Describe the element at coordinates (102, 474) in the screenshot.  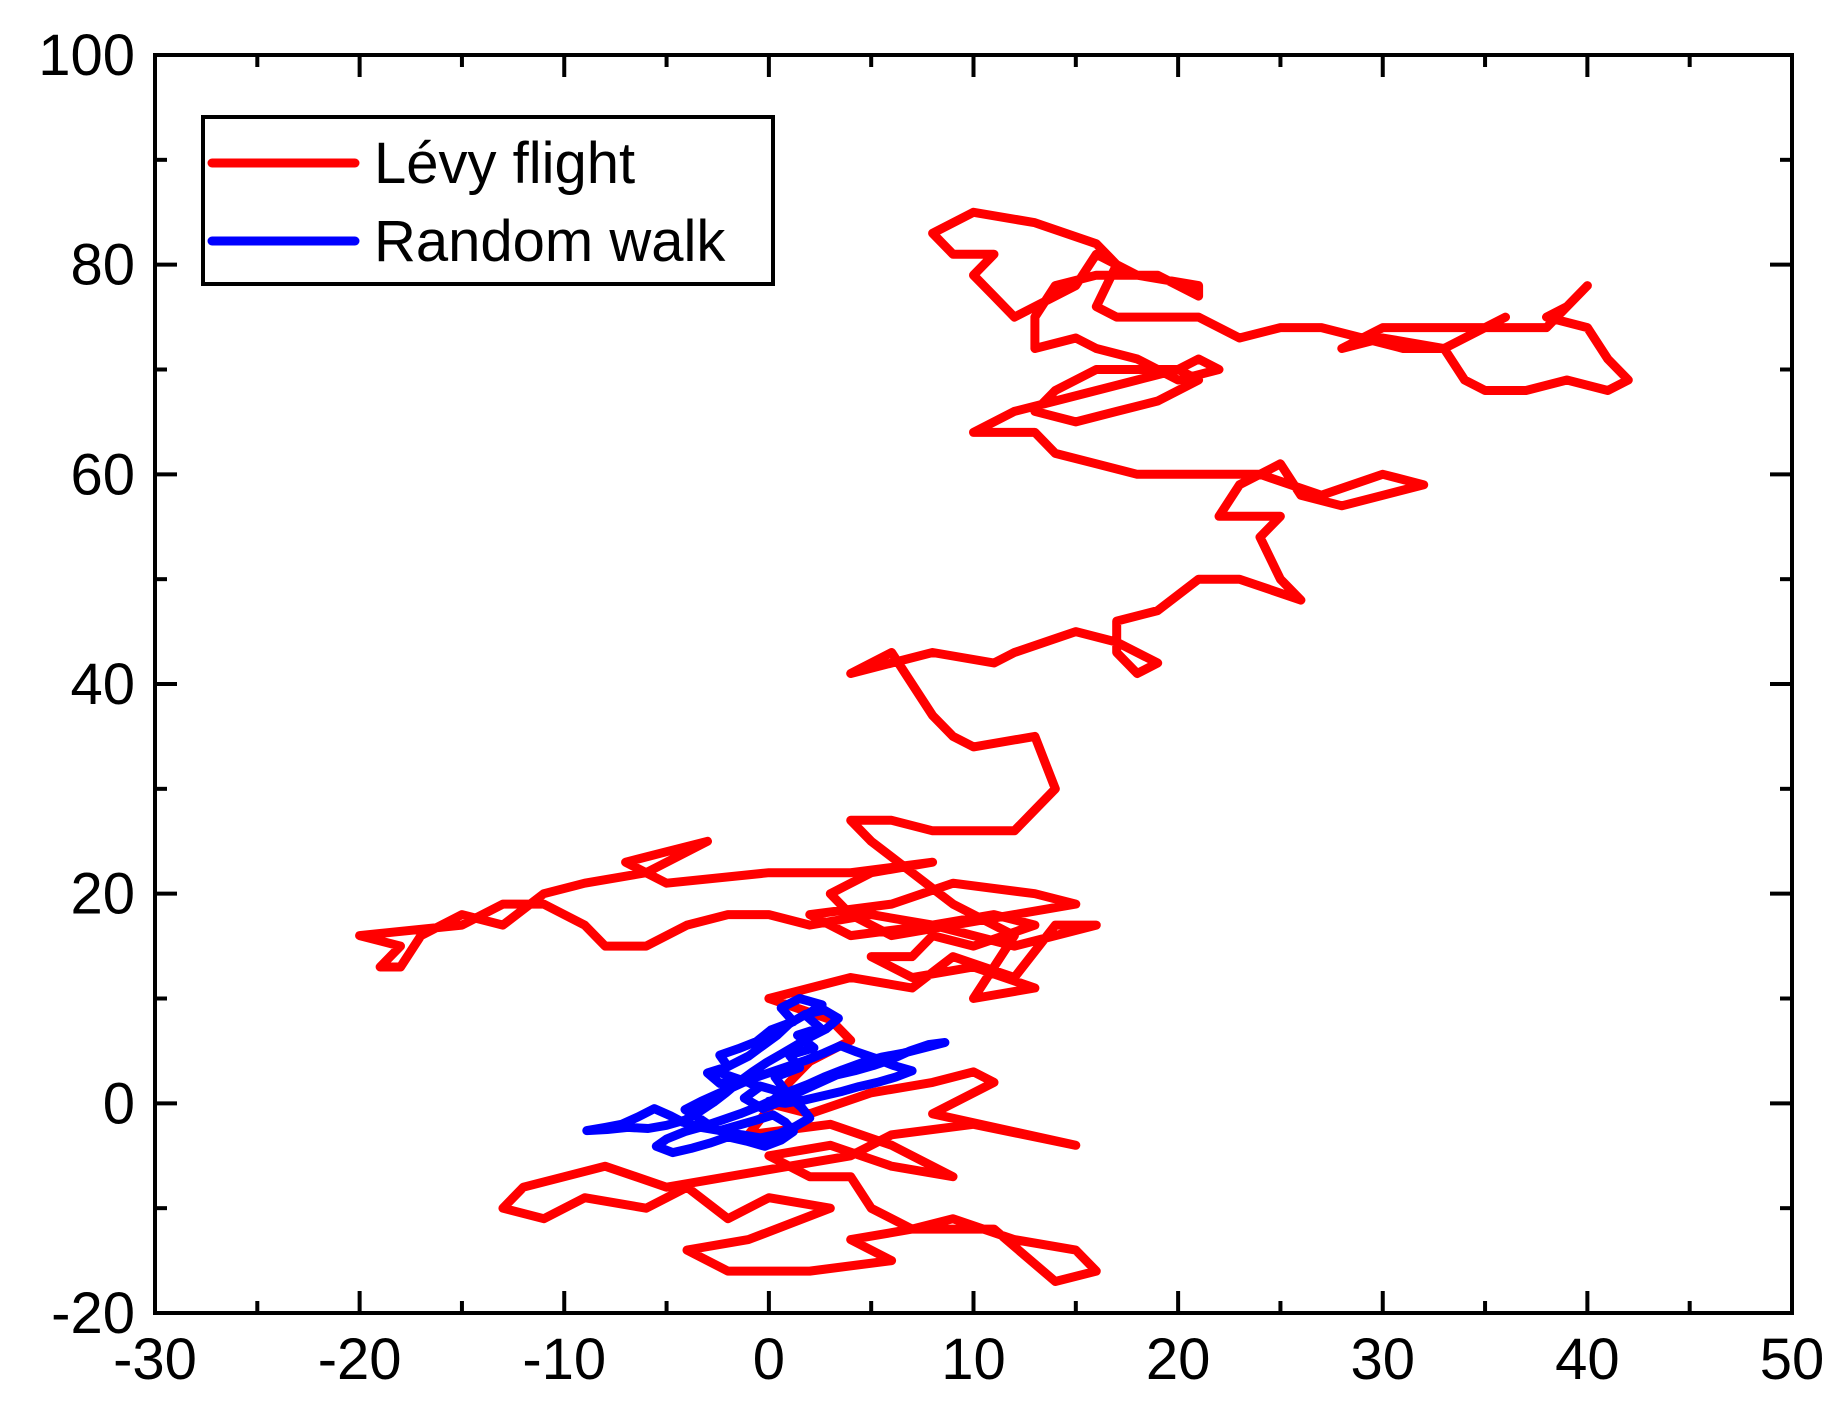
I see `y-tick-label: 60` at that location.